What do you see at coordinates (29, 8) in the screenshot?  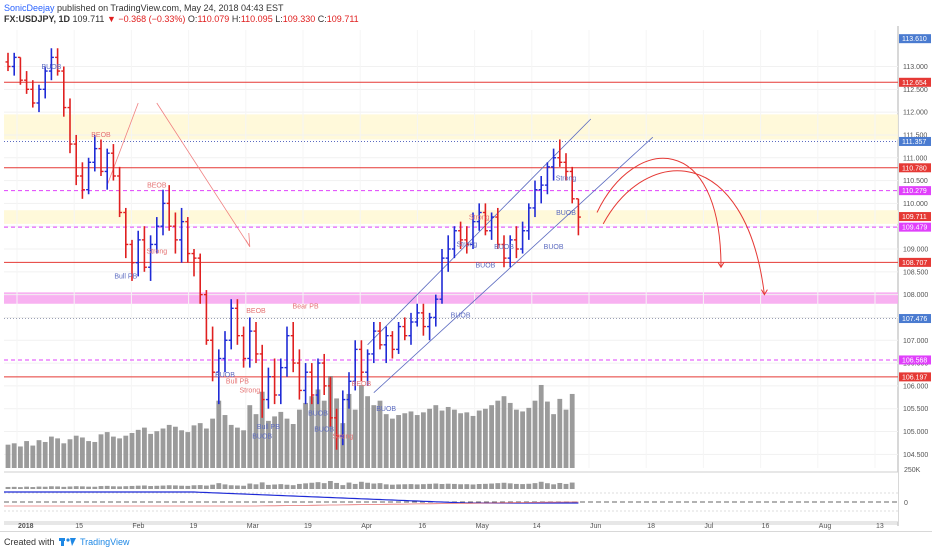 I see `author-link: SonicDeejay` at bounding box center [29, 8].